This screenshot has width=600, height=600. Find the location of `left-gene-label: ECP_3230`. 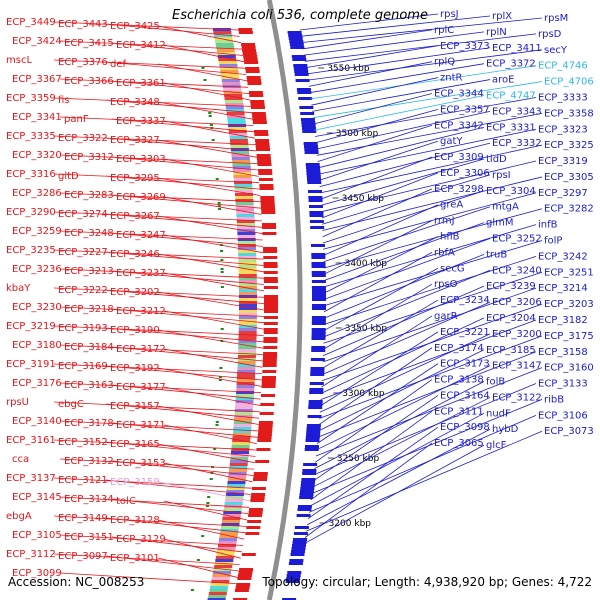

left-gene-label: ECP_3230 is located at coordinates (37, 307).